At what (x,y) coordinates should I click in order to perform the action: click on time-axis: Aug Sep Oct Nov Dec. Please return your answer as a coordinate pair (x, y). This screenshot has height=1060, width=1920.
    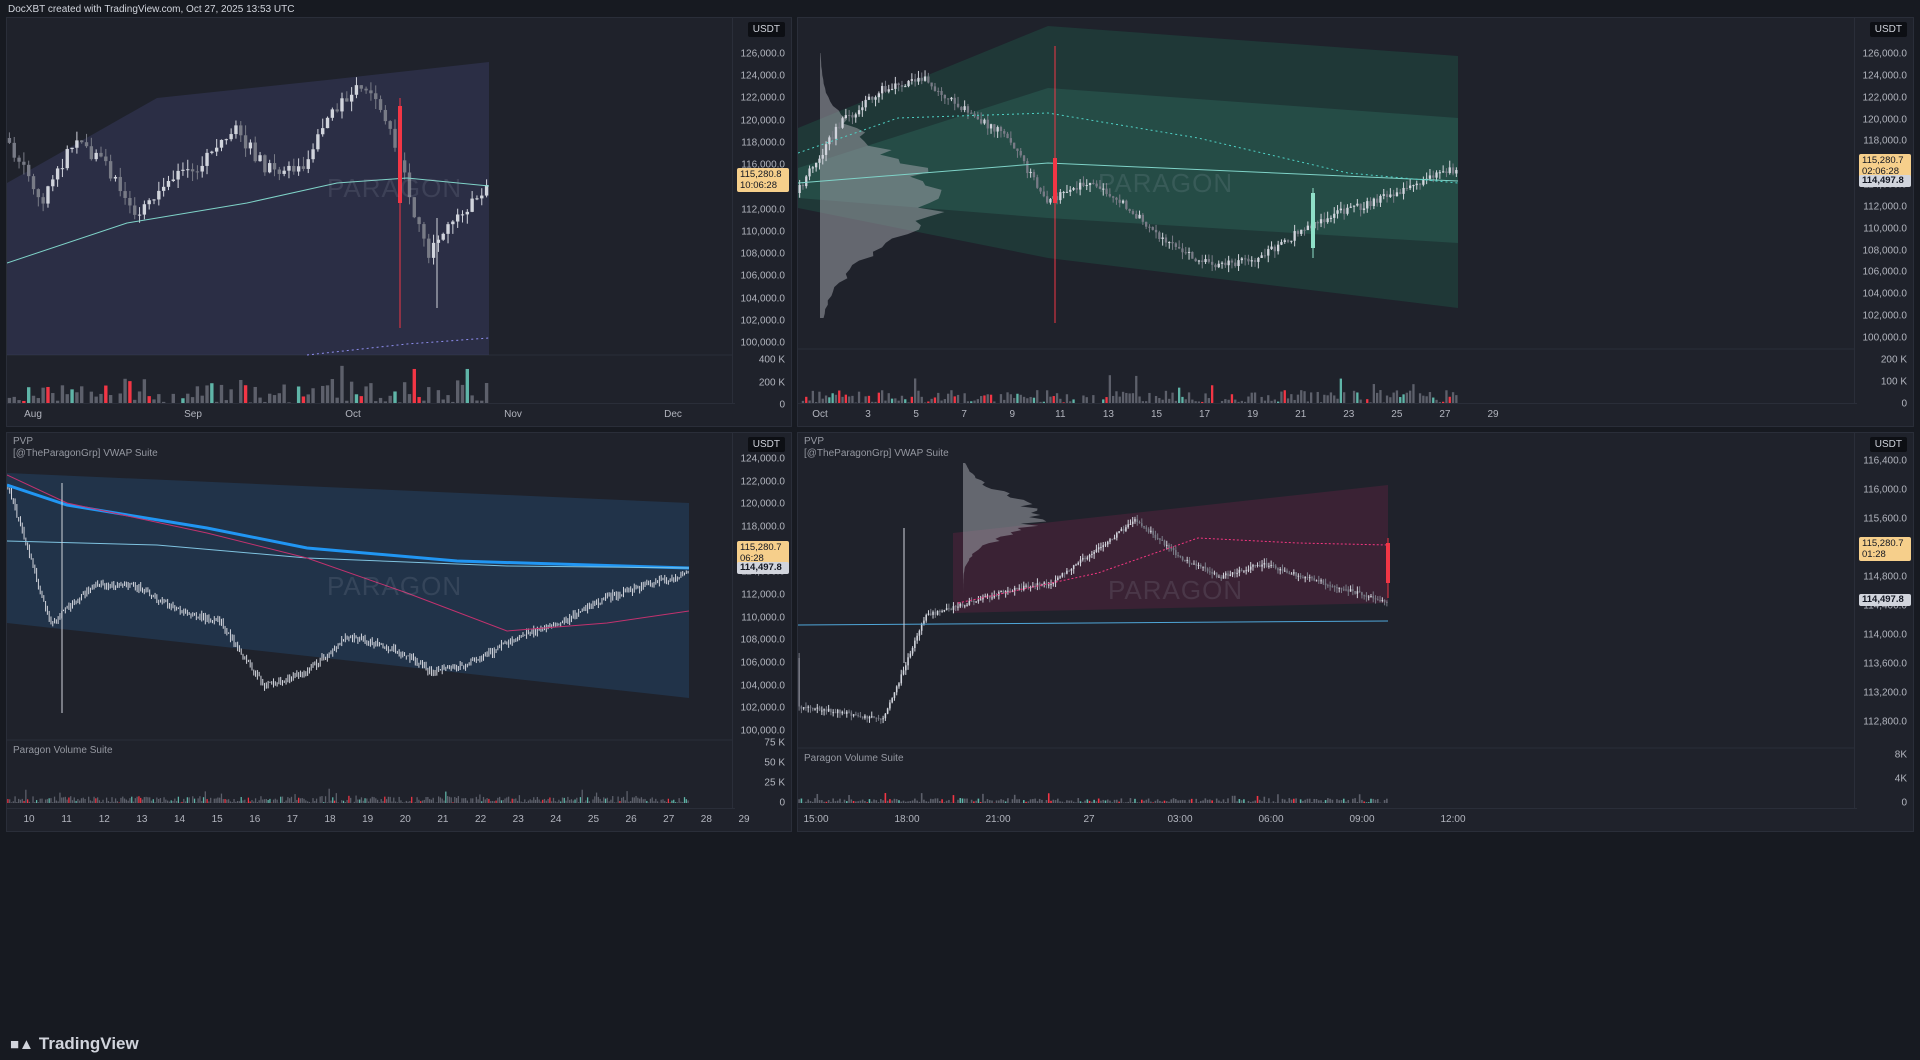
    Looking at the image, I should click on (371, 414).